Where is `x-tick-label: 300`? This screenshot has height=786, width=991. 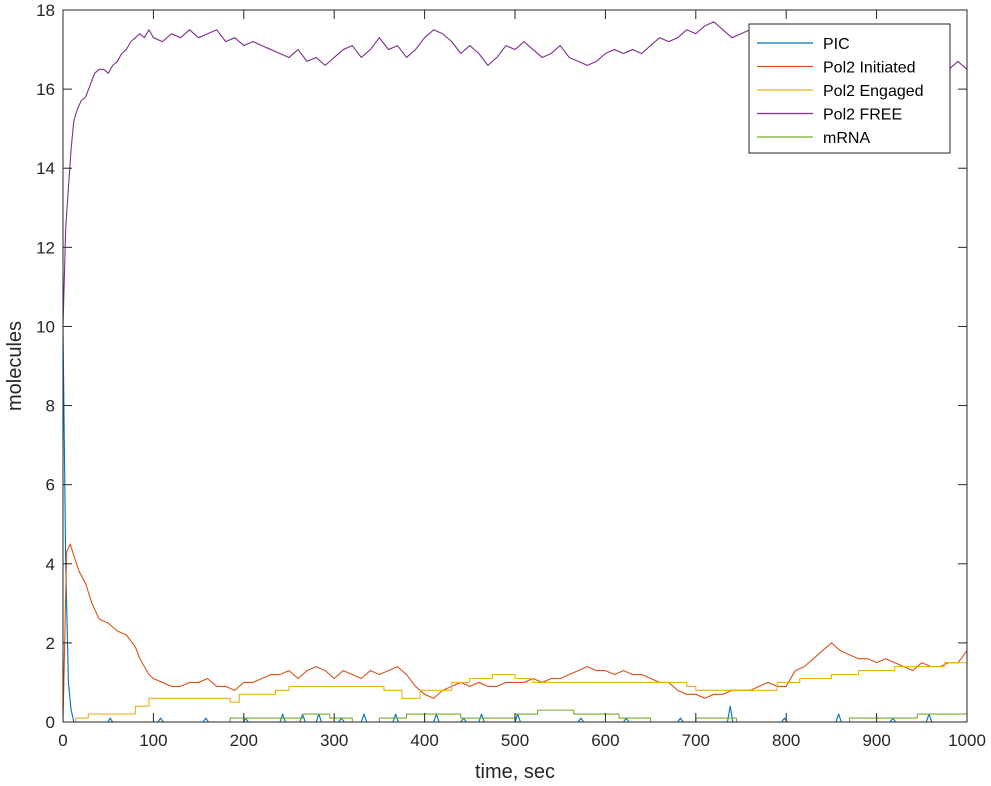 x-tick-label: 300 is located at coordinates (334, 740).